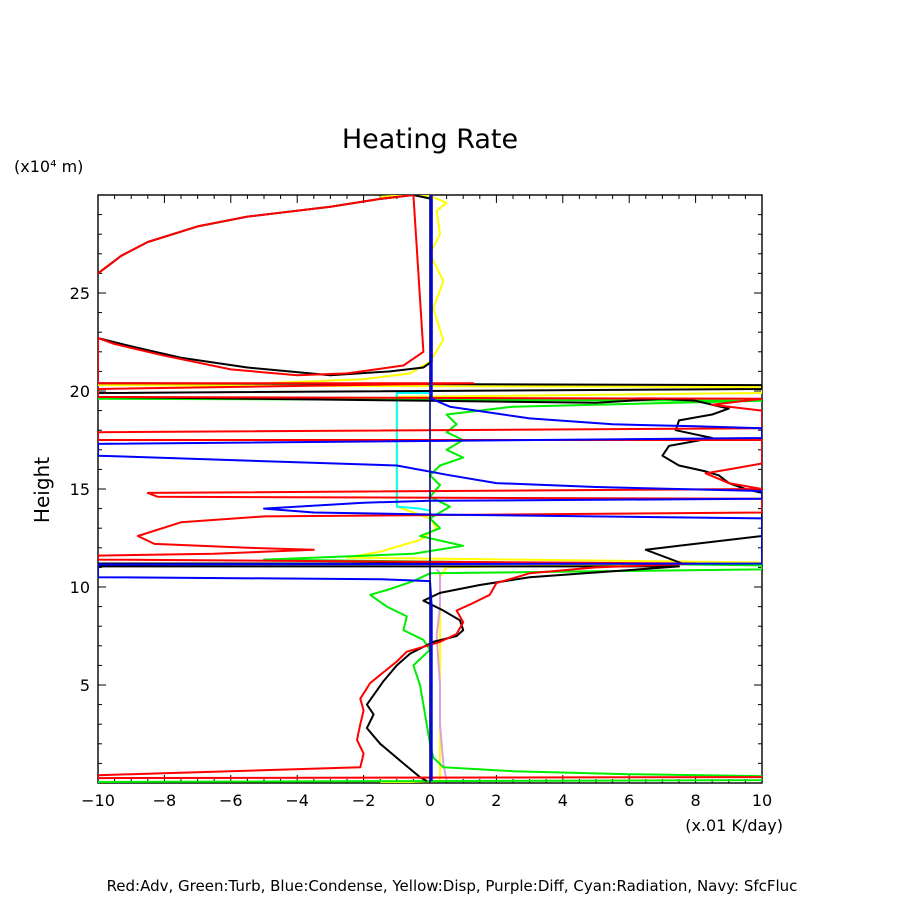  Describe the element at coordinates (762, 800) in the screenshot. I see `x-tick-label: 10` at that location.